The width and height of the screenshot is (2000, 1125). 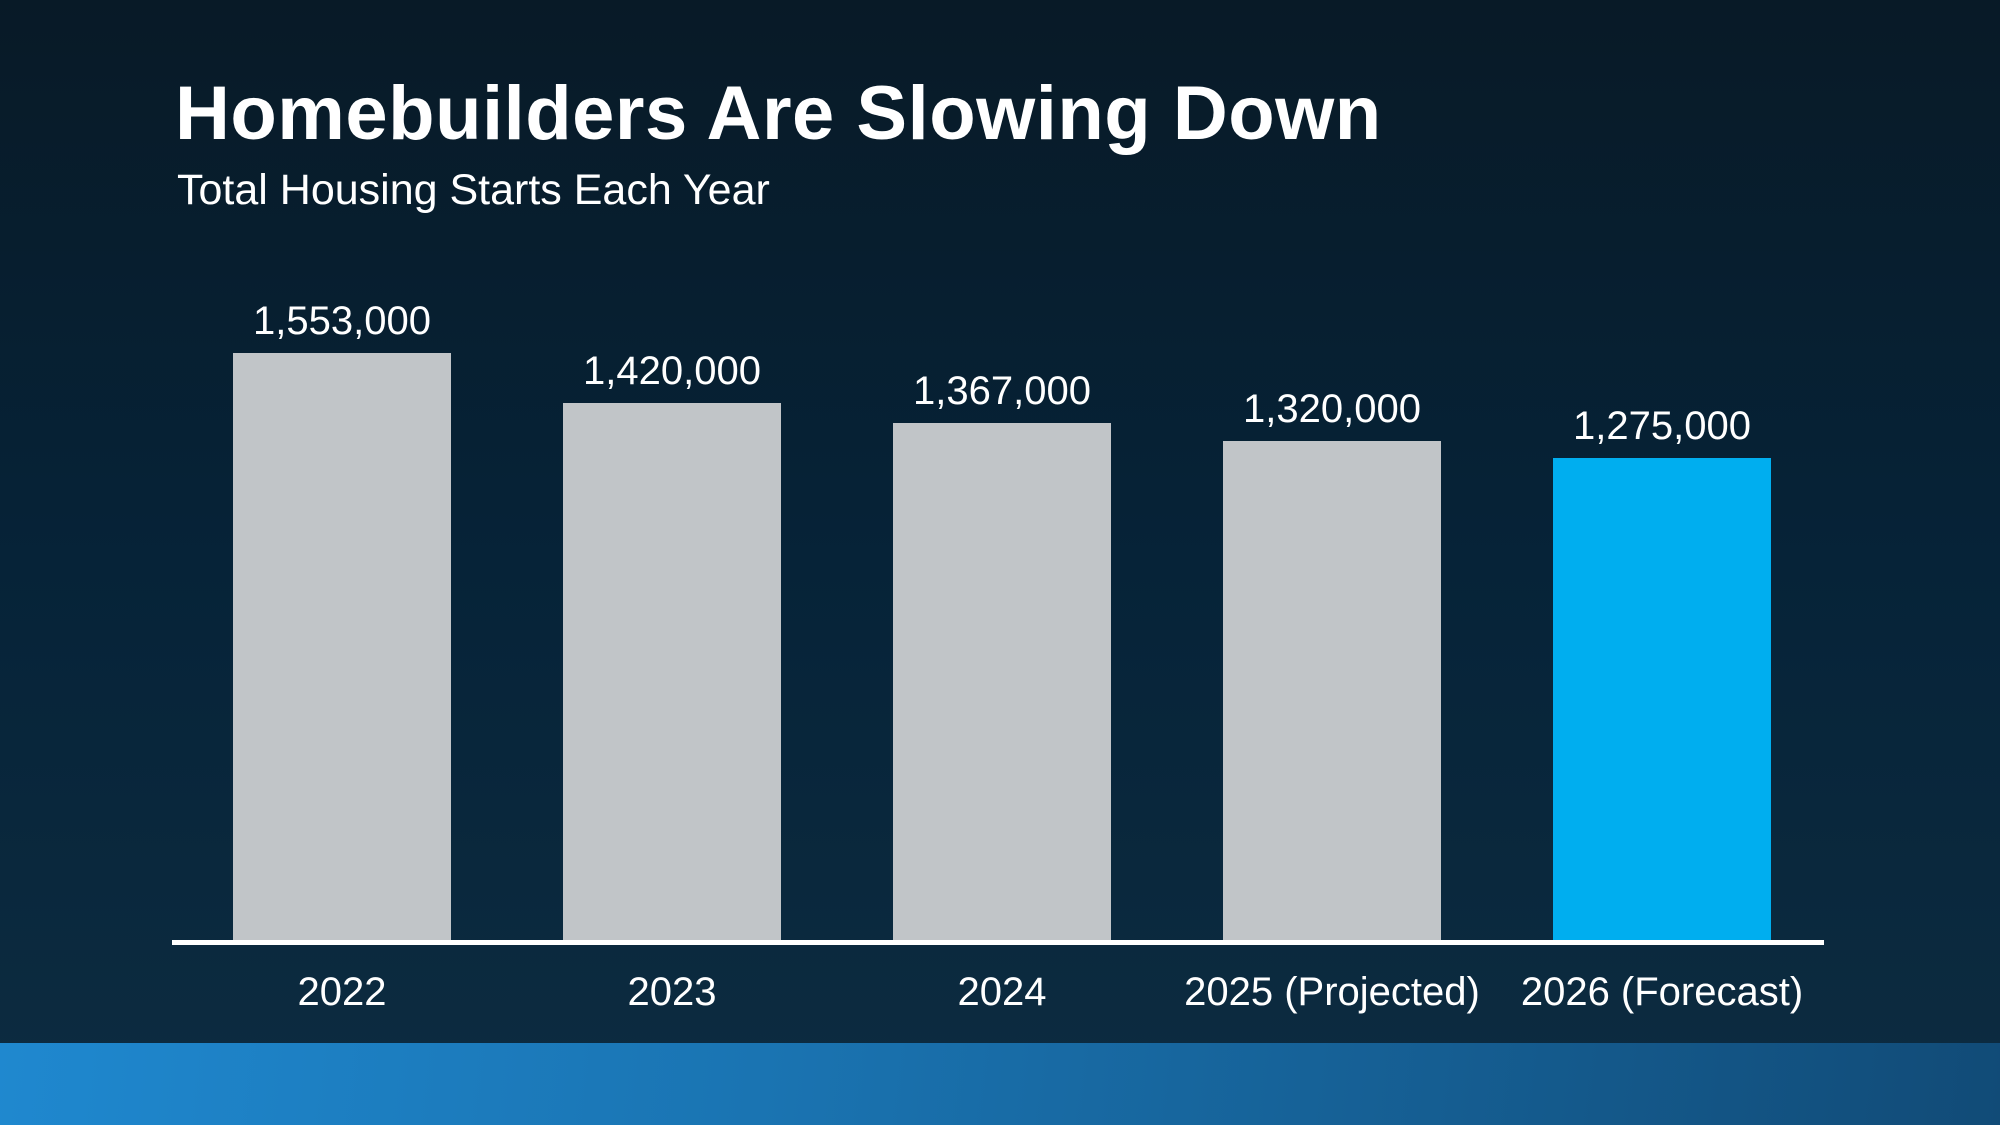 What do you see at coordinates (342, 321) in the screenshot?
I see `bar-value-label: 1,553,000` at bounding box center [342, 321].